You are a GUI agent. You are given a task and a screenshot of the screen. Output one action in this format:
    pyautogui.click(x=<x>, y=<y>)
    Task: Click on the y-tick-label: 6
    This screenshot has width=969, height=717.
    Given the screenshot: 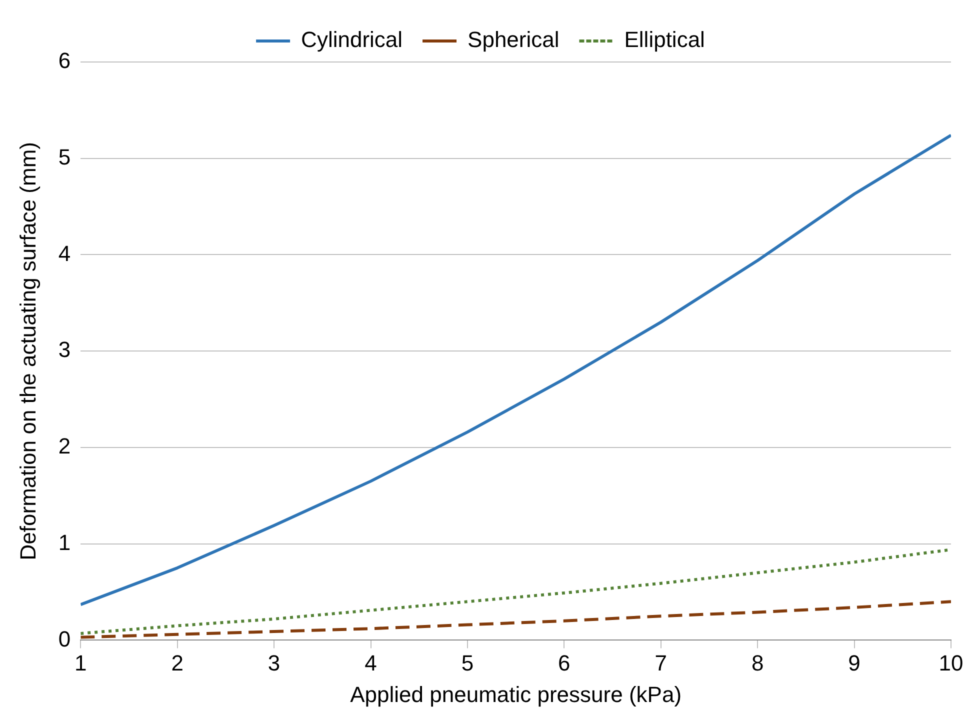 What is the action you would take?
    pyautogui.click(x=64, y=61)
    